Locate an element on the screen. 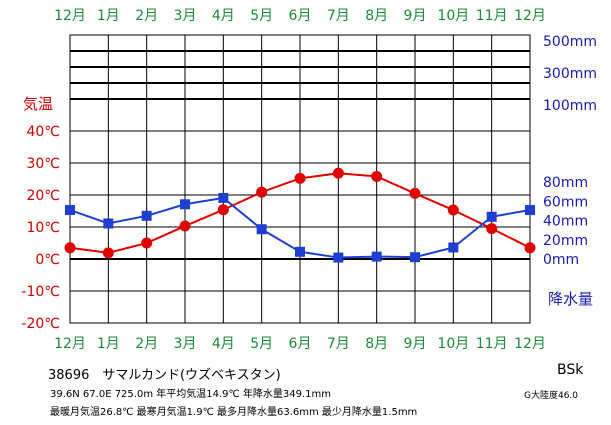 This screenshot has width=611, height=425. month-label-bottom: 3月 is located at coordinates (185, 344).